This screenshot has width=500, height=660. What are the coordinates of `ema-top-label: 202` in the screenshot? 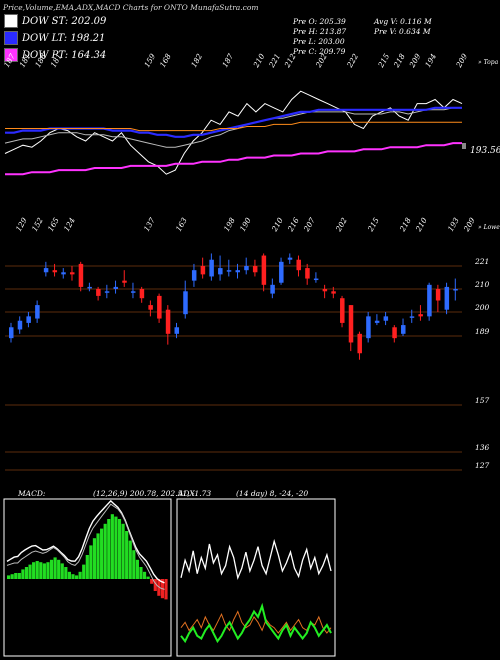 It's located at (321, 61).